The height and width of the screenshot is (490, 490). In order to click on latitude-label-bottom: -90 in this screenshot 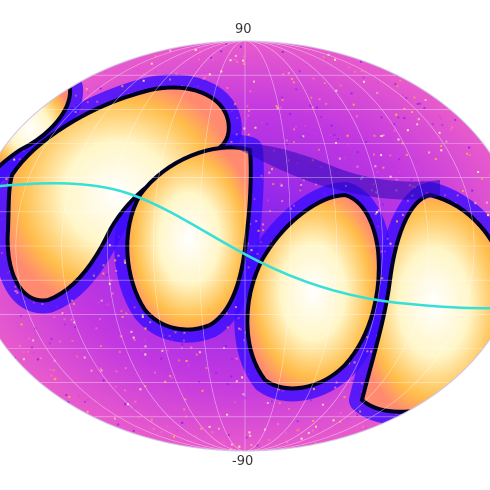, I will do `click(243, 461)`.